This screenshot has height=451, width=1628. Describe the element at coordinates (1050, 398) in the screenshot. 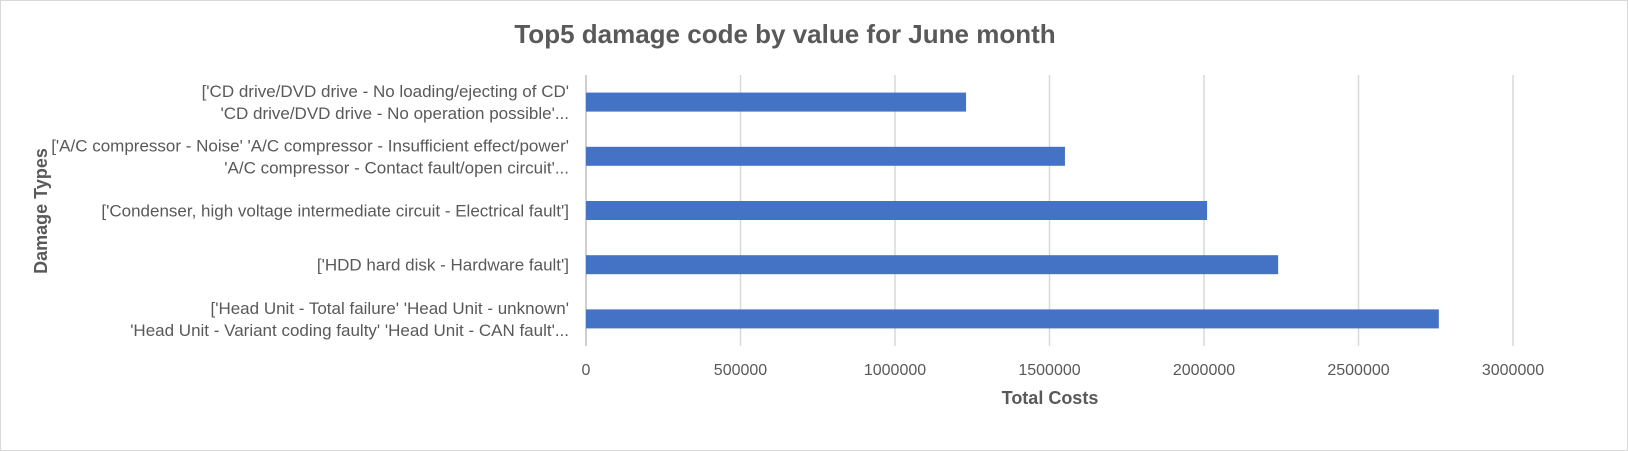

I see `x-axis-title: Total Costs` at that location.